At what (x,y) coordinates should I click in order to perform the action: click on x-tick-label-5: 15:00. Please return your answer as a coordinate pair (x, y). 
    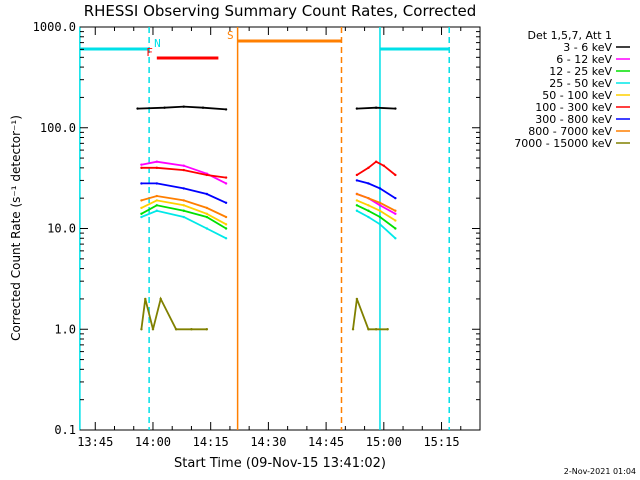
    Looking at the image, I should click on (384, 442).